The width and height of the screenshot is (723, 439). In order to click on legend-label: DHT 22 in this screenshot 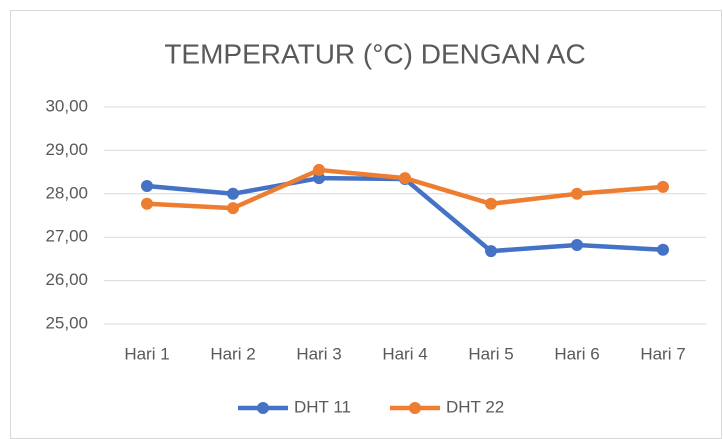, I will do `click(475, 406)`.